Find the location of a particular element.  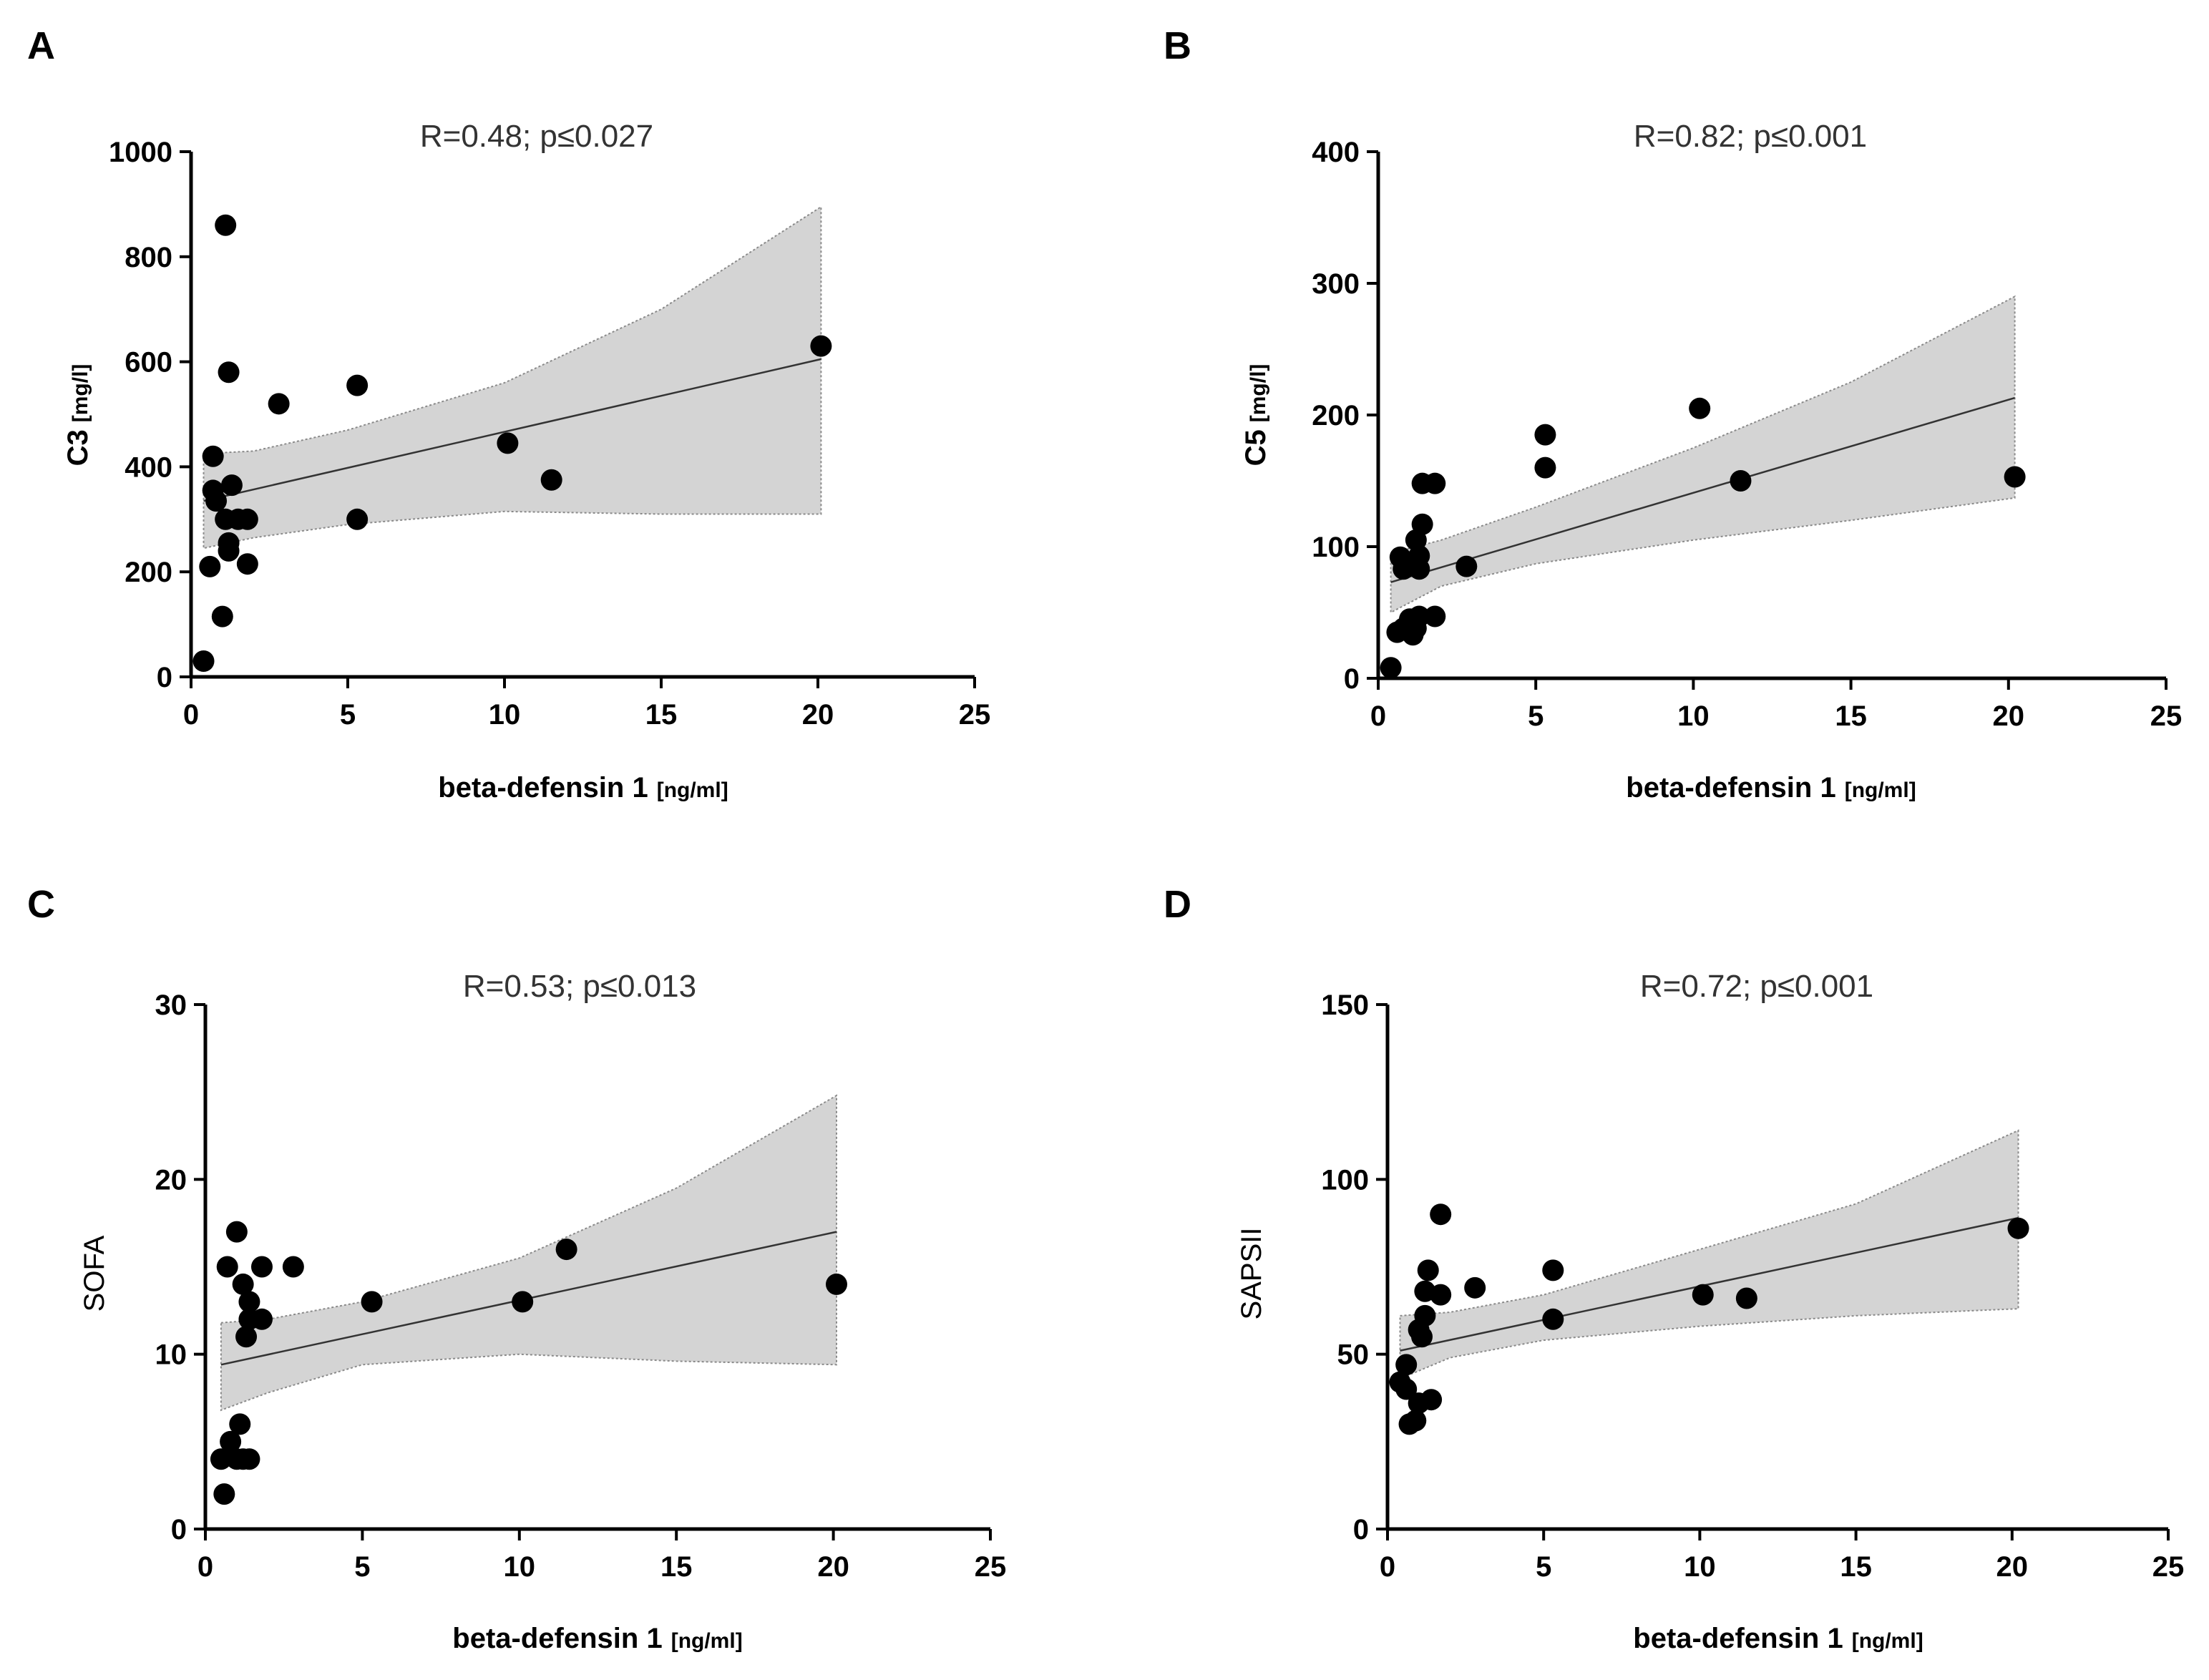

y-tick-label: 600 is located at coordinates (149, 363).